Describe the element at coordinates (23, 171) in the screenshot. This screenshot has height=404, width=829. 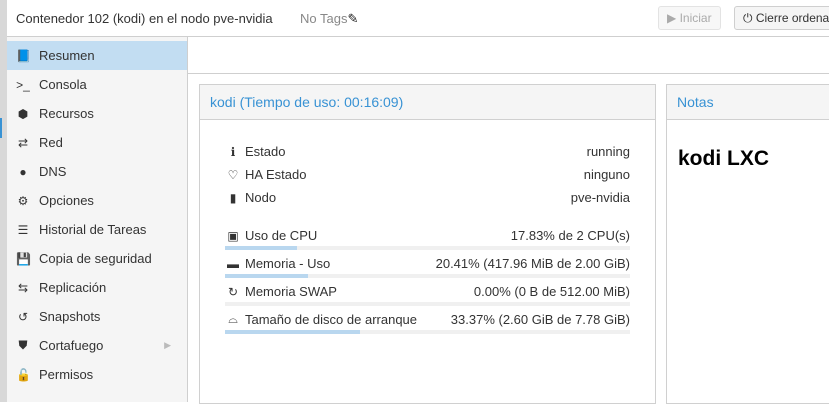
I see `globe-icon: ●` at that location.